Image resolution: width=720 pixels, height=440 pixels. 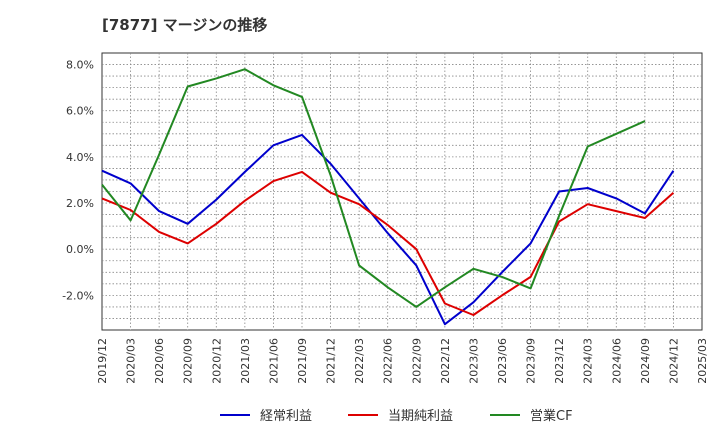 What do you see at coordinates (80, 65) in the screenshot?
I see `y-tick-label: 8.0%` at bounding box center [80, 65].